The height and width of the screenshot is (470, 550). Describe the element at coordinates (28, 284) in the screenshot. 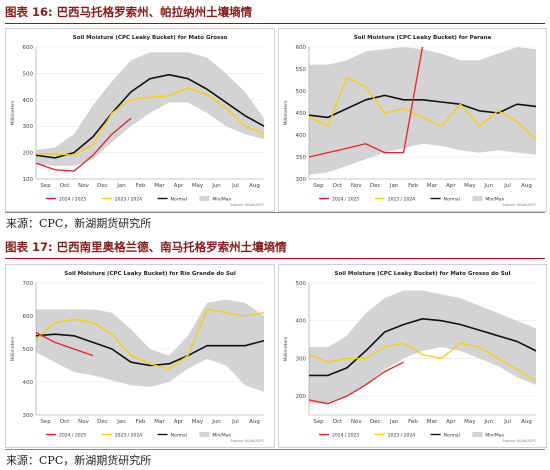

I see `y-tick-label: 700` at that location.